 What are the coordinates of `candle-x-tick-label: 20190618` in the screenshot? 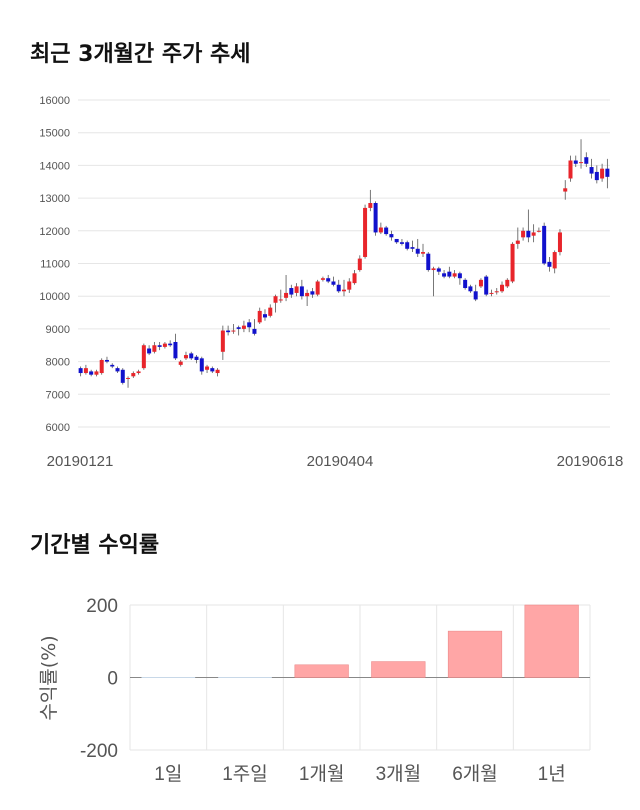 It's located at (590, 461).